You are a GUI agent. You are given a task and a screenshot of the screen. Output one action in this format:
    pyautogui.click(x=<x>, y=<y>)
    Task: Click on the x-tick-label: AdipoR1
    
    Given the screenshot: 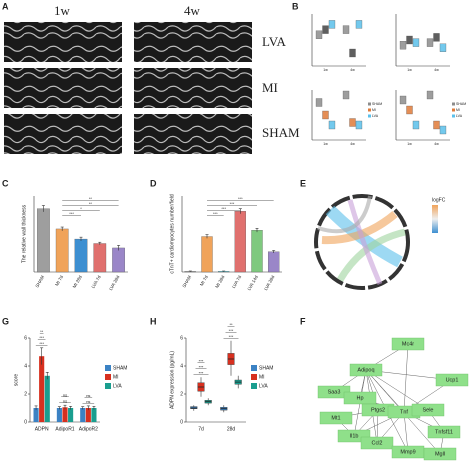 What is the action you would take?
    pyautogui.click(x=64, y=429)
    